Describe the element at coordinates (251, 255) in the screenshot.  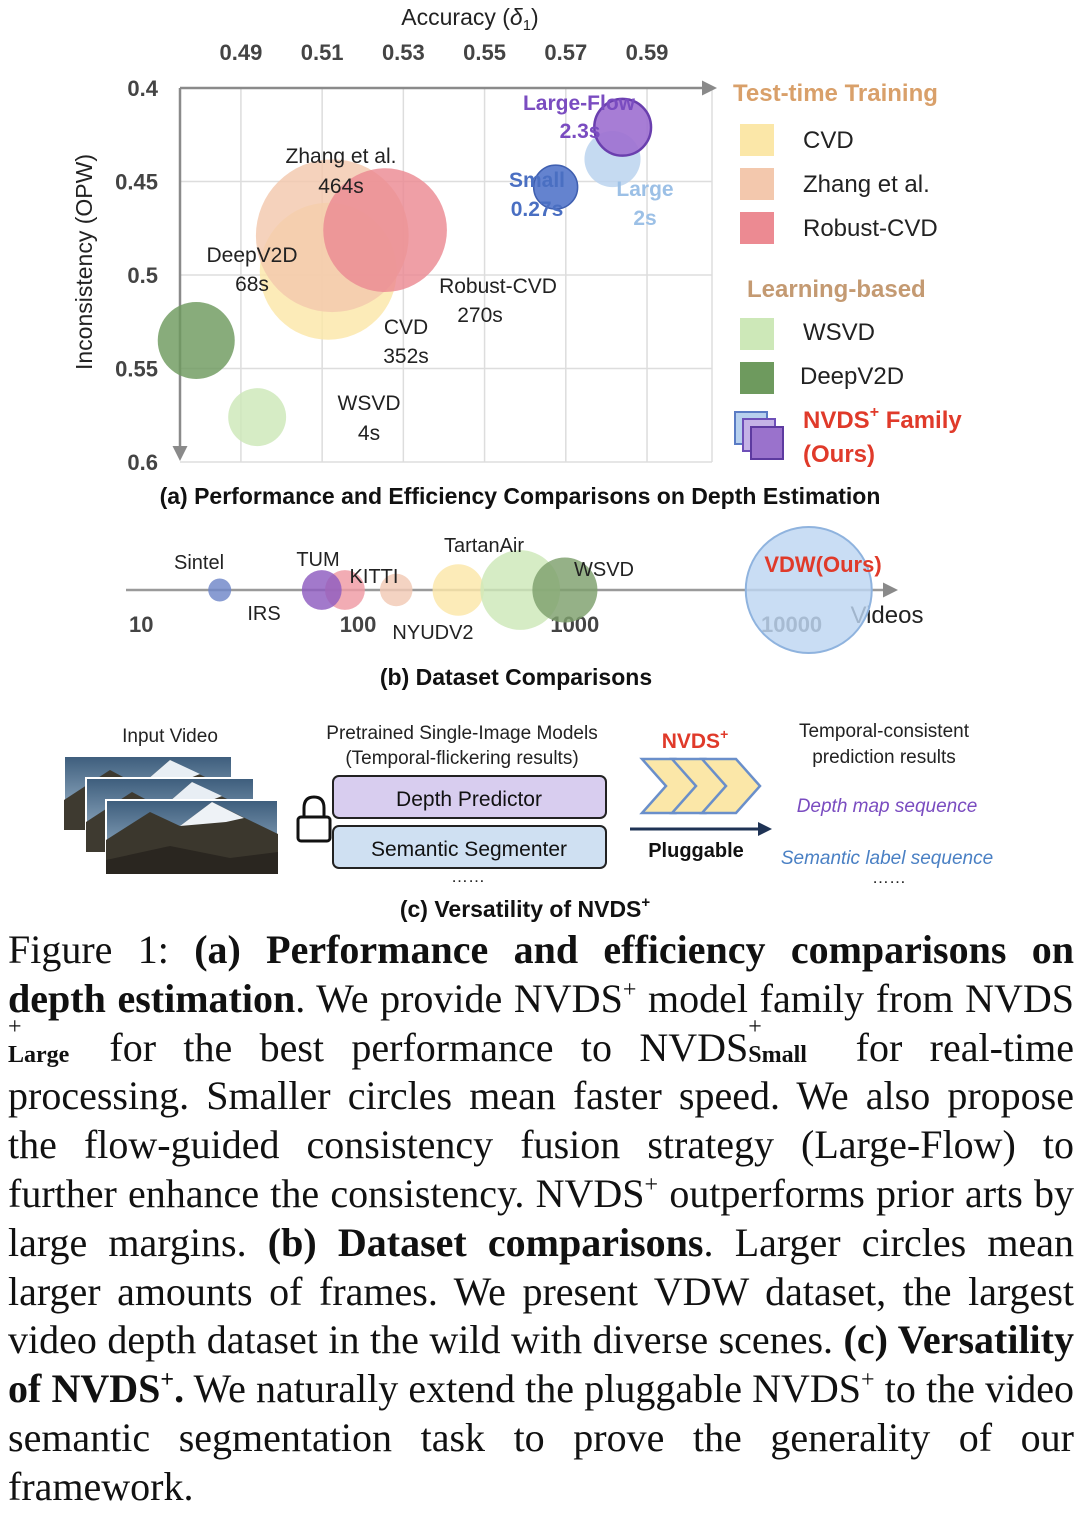
I see `label-deepv2d: DeepV2D` at that location.